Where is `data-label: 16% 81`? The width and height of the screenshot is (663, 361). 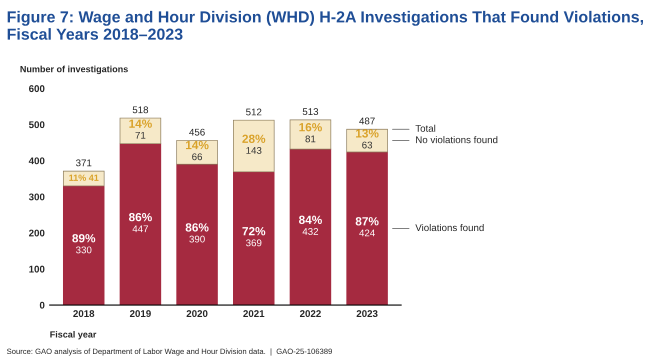 data-label: 16% 81 is located at coordinates (310, 132).